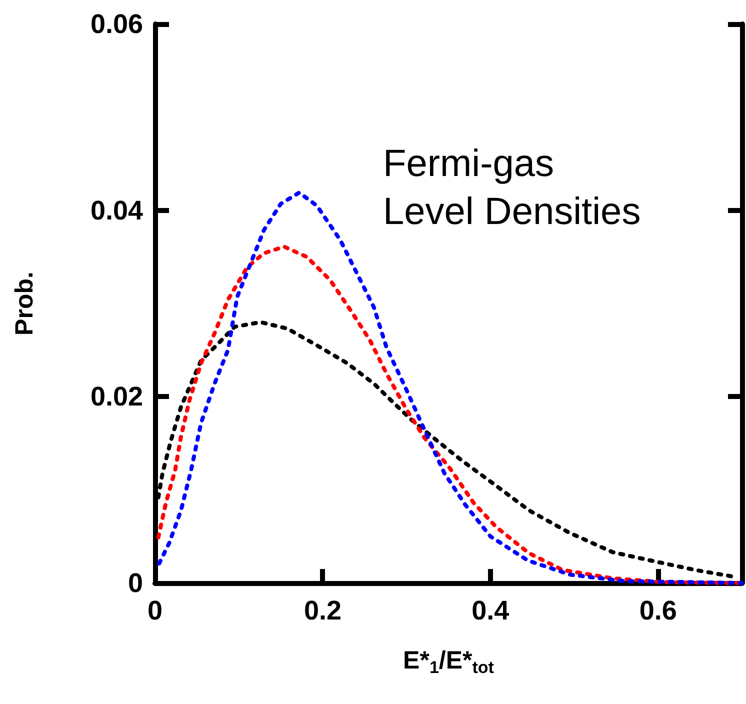  Describe the element at coordinates (512, 188) in the screenshot. I see `annotation: Fermi-gas Level Densities` at that location.